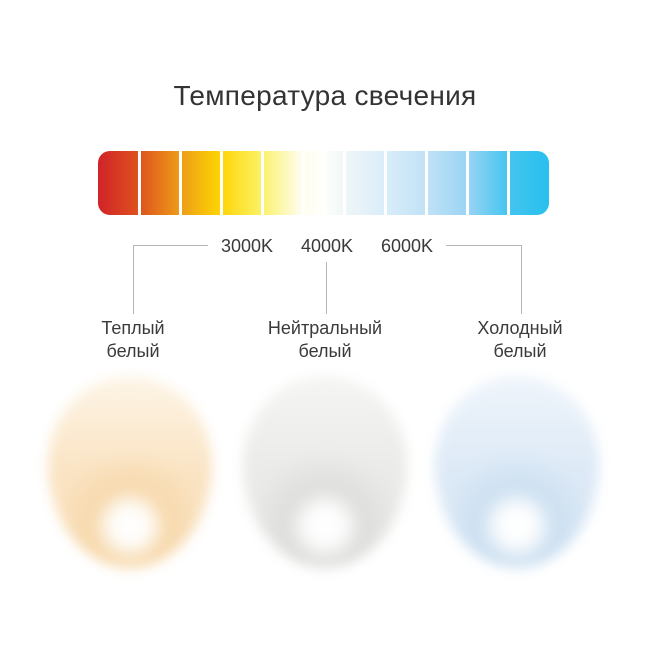  What do you see at coordinates (325, 340) in the screenshot?
I see `category-label-neutral-white: Нейтральный белый` at bounding box center [325, 340].